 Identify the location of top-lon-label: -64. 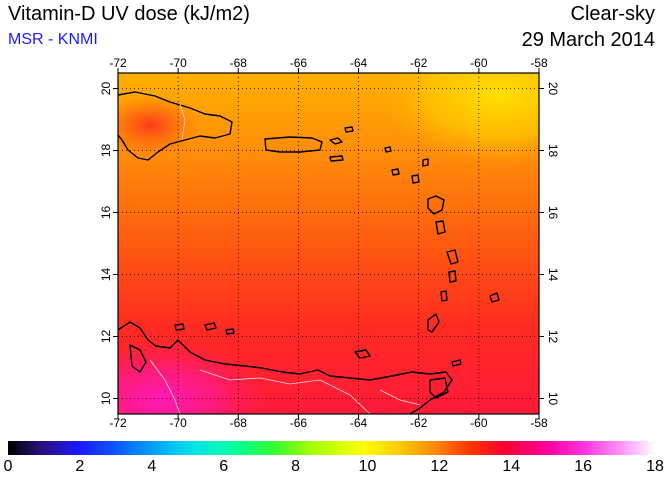
(359, 63).